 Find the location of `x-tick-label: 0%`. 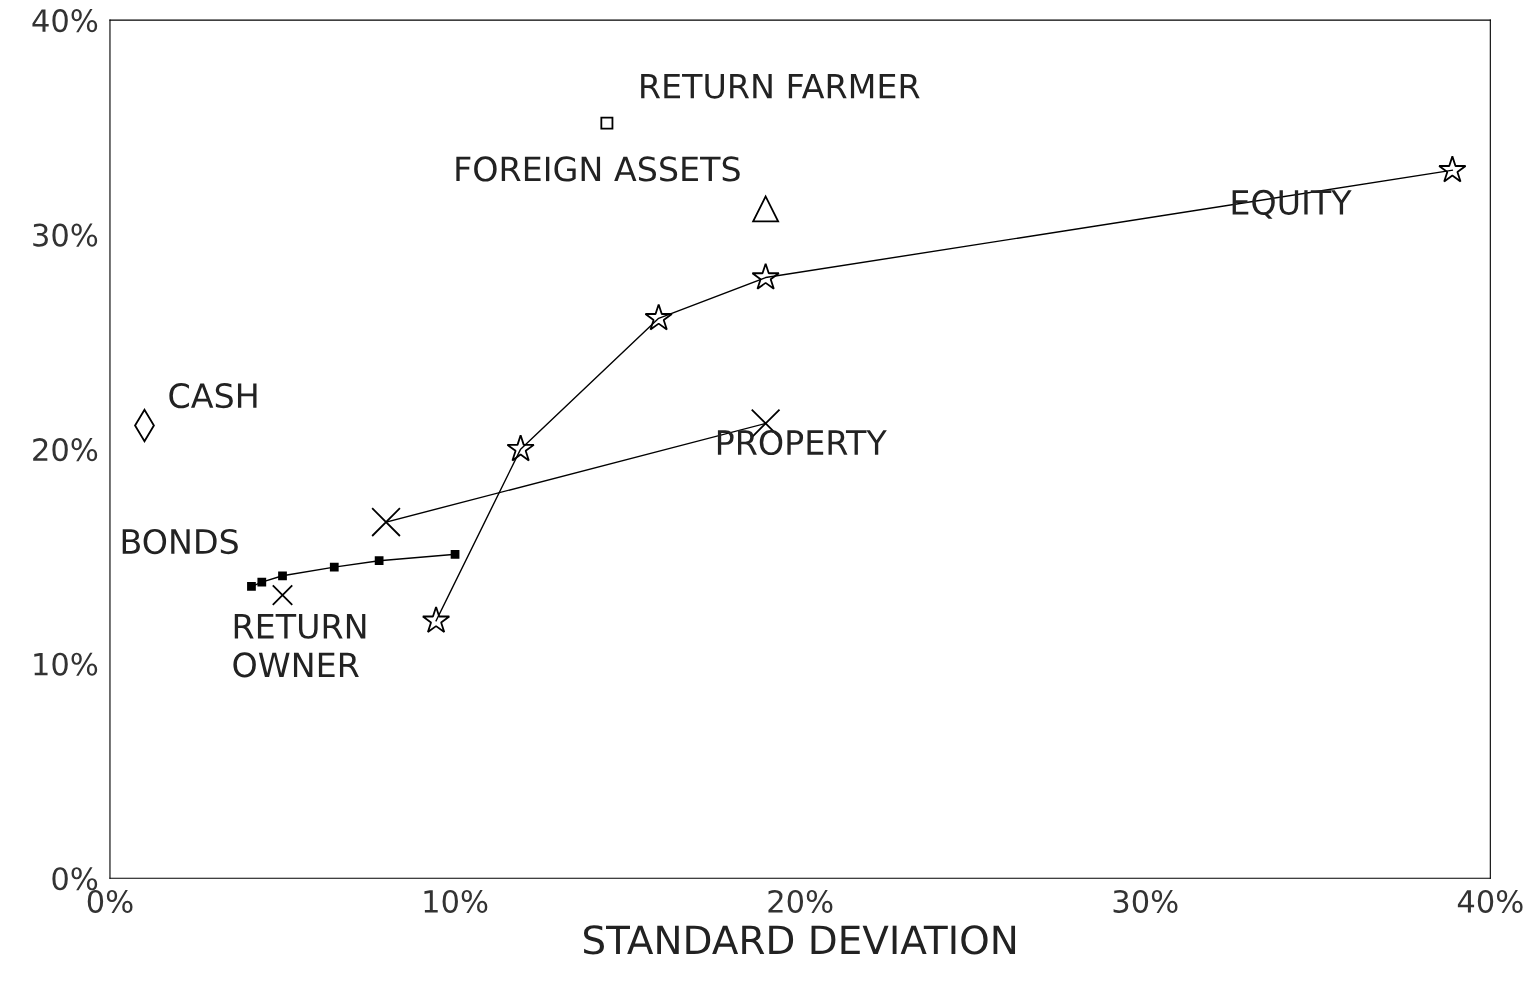

x-tick-label: 0% is located at coordinates (110, 901).